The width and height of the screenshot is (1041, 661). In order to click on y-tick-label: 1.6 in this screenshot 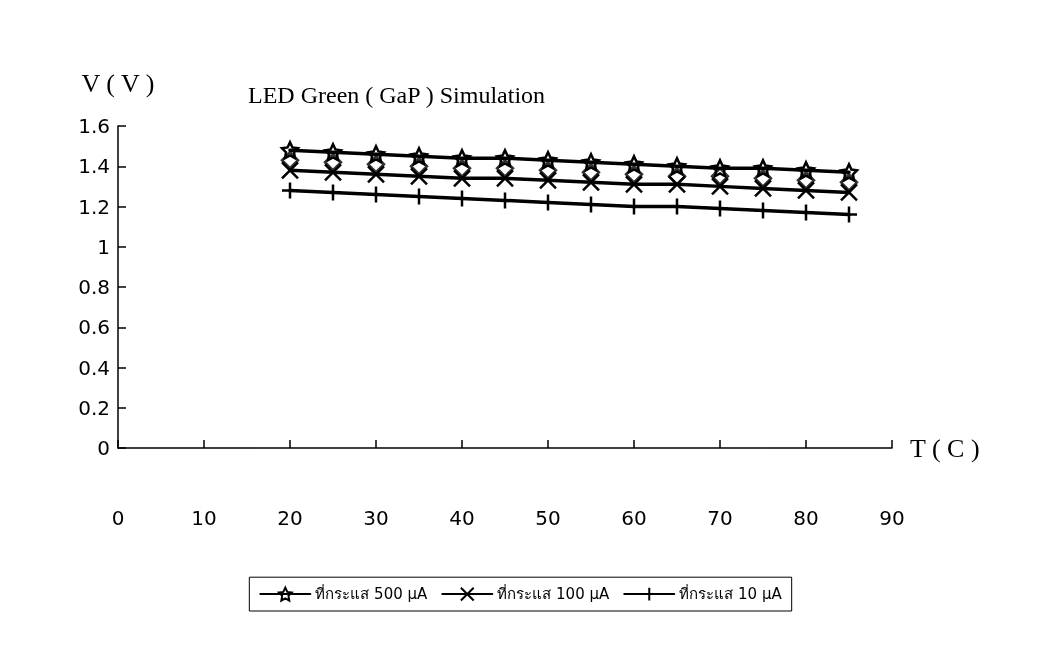, I will do `click(94, 126)`.